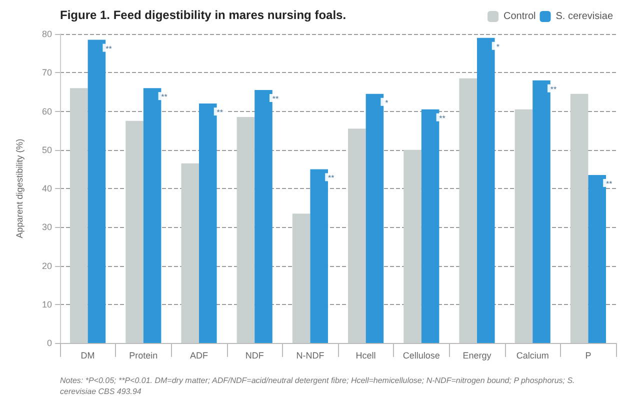 This screenshot has width=628, height=401. What do you see at coordinates (47, 34) in the screenshot?
I see `y-tick-label: 80` at bounding box center [47, 34].